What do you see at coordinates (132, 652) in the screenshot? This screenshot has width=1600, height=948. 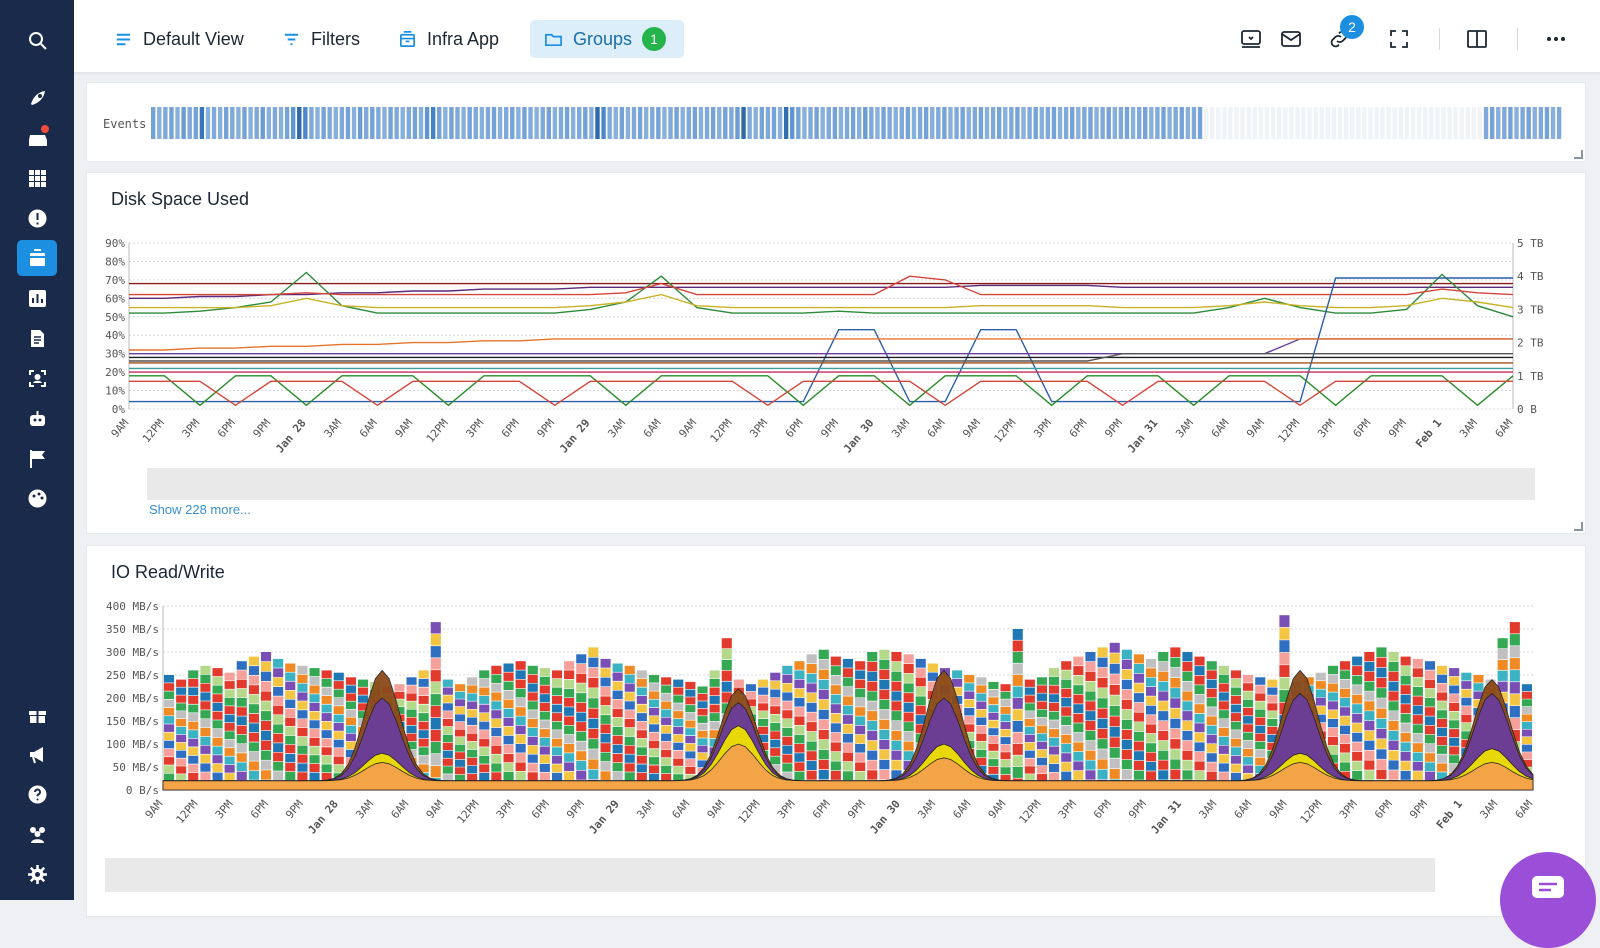 I see `y-tick-label: 300 MB/s` at bounding box center [132, 652].